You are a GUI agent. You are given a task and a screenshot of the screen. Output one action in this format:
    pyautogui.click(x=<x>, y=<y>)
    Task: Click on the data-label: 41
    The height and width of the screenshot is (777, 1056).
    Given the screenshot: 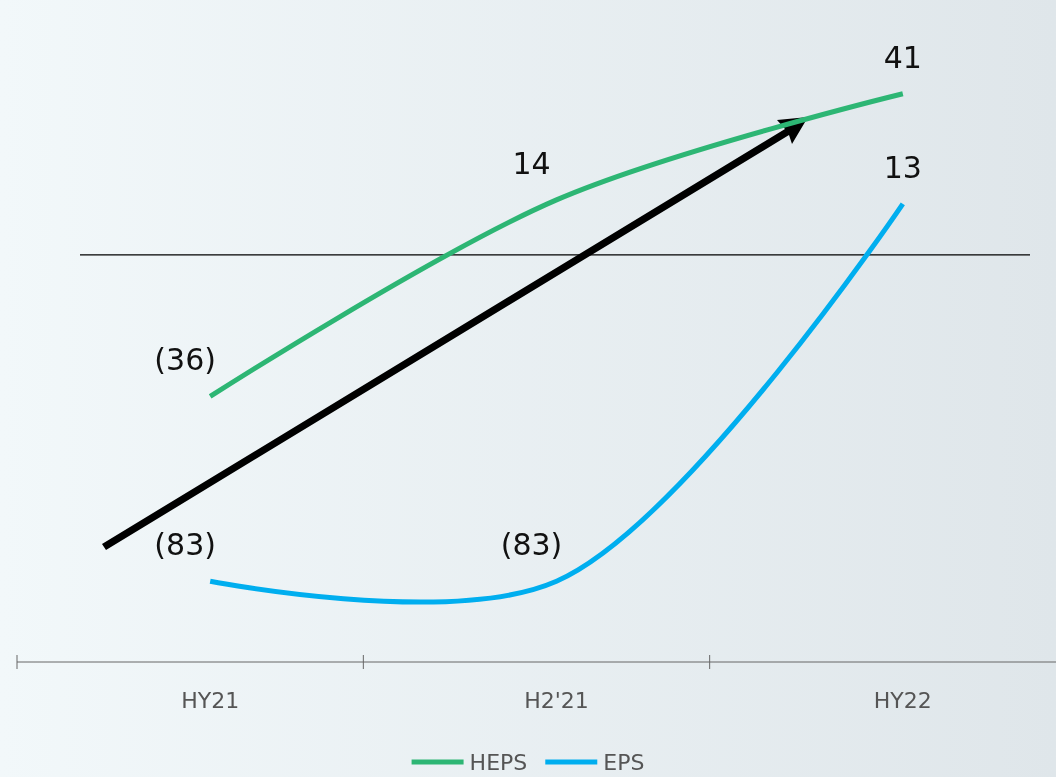 What is the action you would take?
    pyautogui.click(x=902, y=57)
    